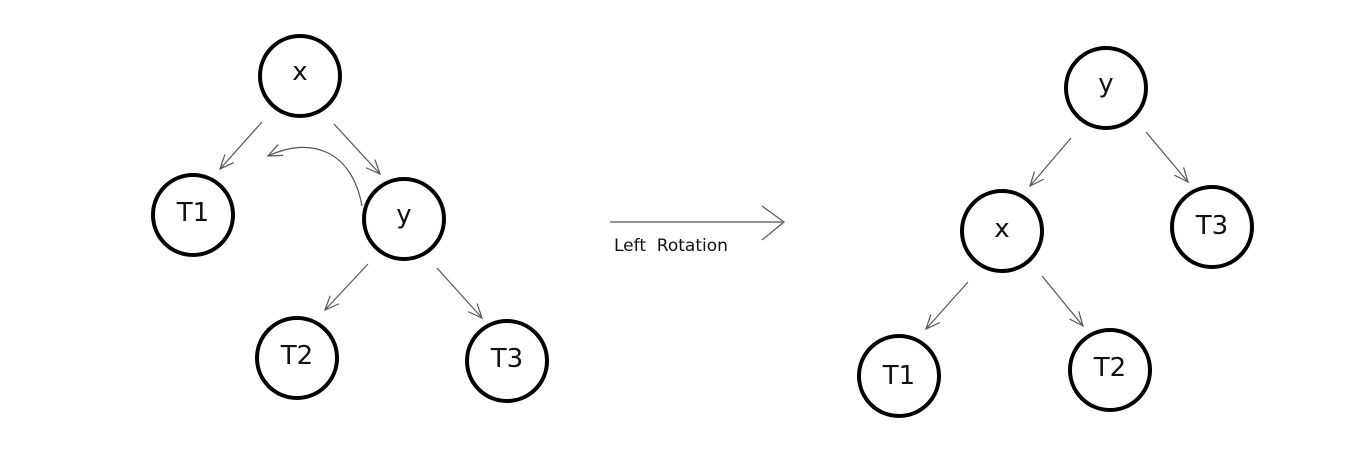 The height and width of the screenshot is (460, 1368). Describe the element at coordinates (697, 231) in the screenshot. I see `transition-arrow: Left Rotation` at that location.